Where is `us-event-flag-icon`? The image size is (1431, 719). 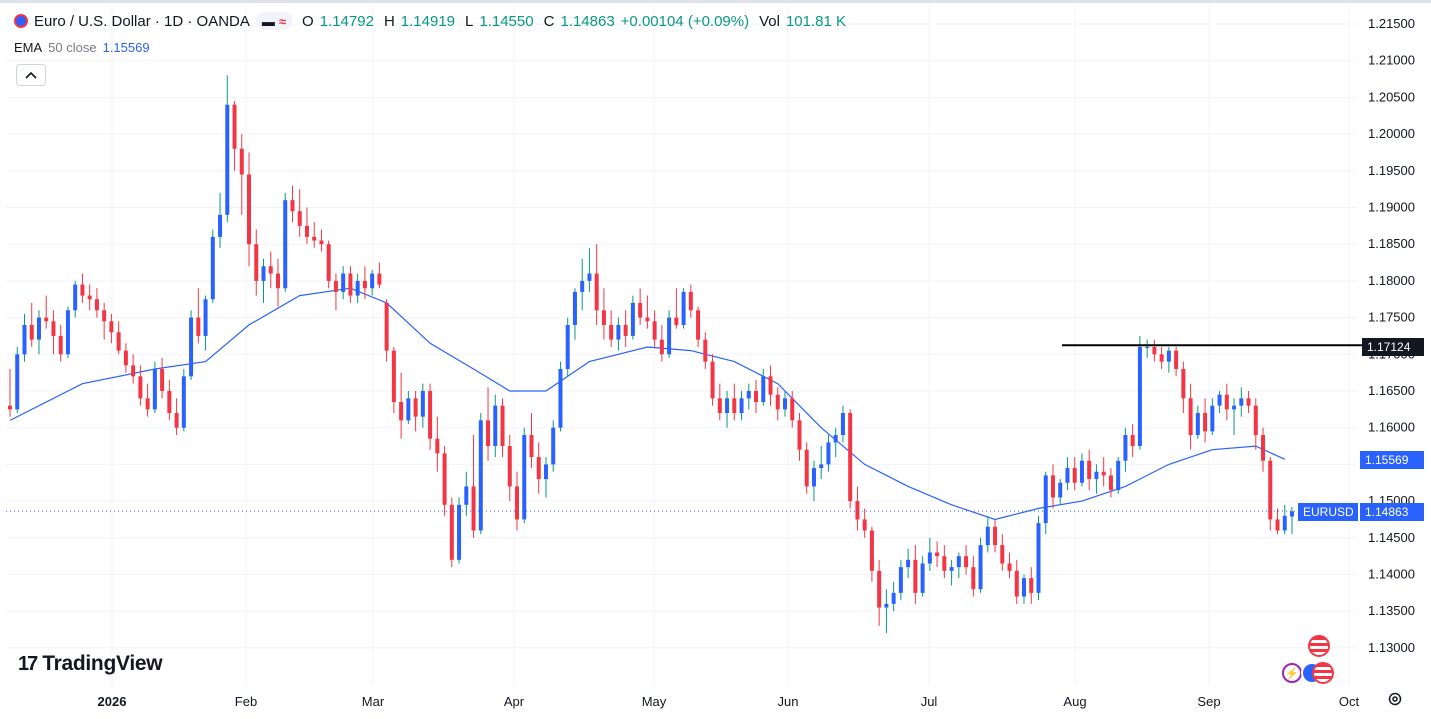 us-event-flag-icon is located at coordinates (1319, 646).